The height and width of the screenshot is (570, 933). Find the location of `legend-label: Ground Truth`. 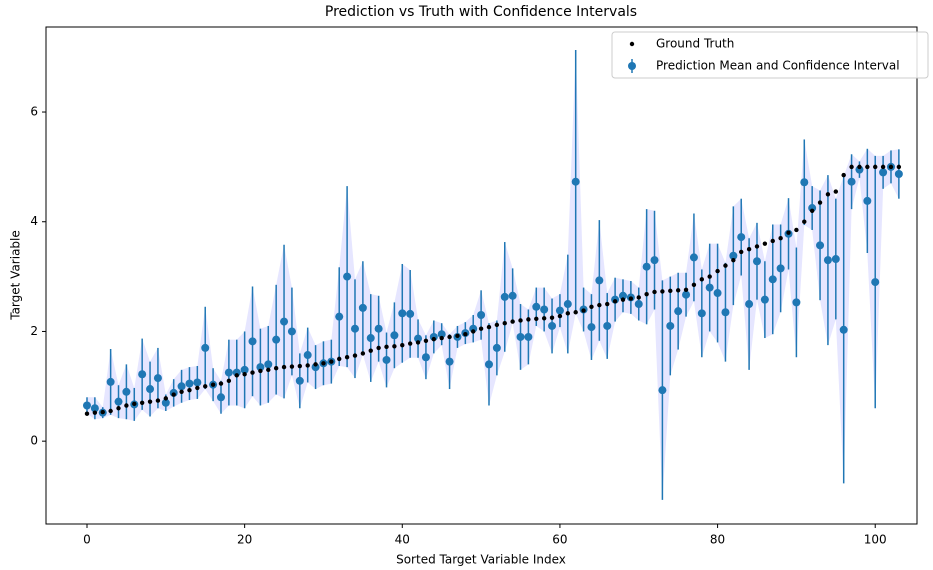

legend-label: Ground Truth is located at coordinates (695, 44).